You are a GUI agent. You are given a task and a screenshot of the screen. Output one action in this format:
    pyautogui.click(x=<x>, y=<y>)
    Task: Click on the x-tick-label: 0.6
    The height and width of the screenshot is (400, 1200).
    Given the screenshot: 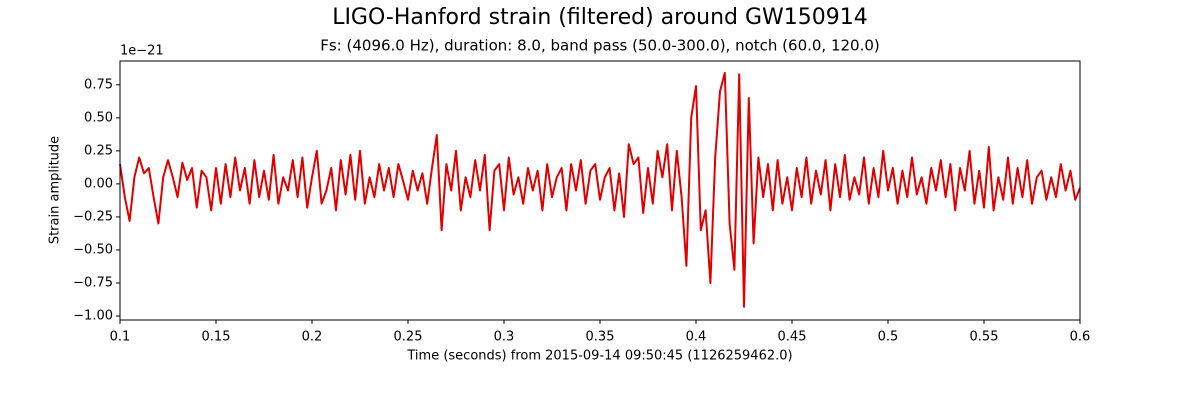 What is the action you would take?
    pyautogui.click(x=1080, y=337)
    